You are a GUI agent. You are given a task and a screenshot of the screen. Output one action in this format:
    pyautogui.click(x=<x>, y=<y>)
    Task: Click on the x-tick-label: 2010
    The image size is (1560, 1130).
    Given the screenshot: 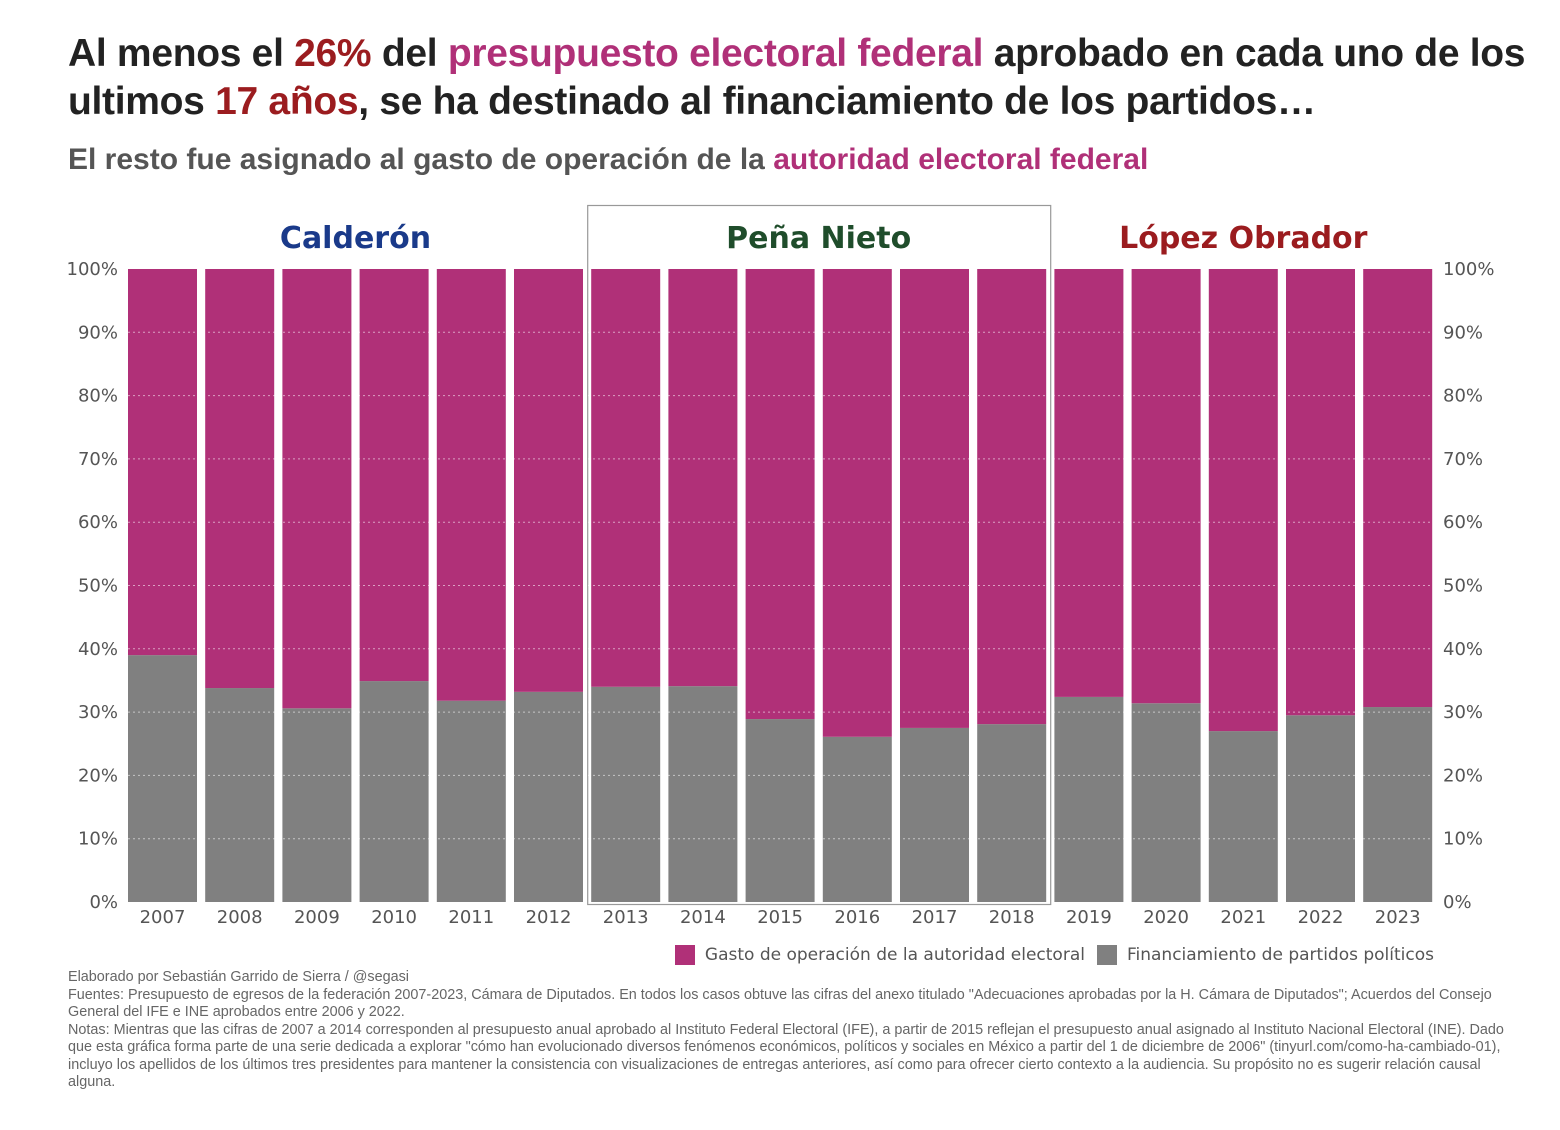 What is the action you would take?
    pyautogui.click(x=394, y=917)
    